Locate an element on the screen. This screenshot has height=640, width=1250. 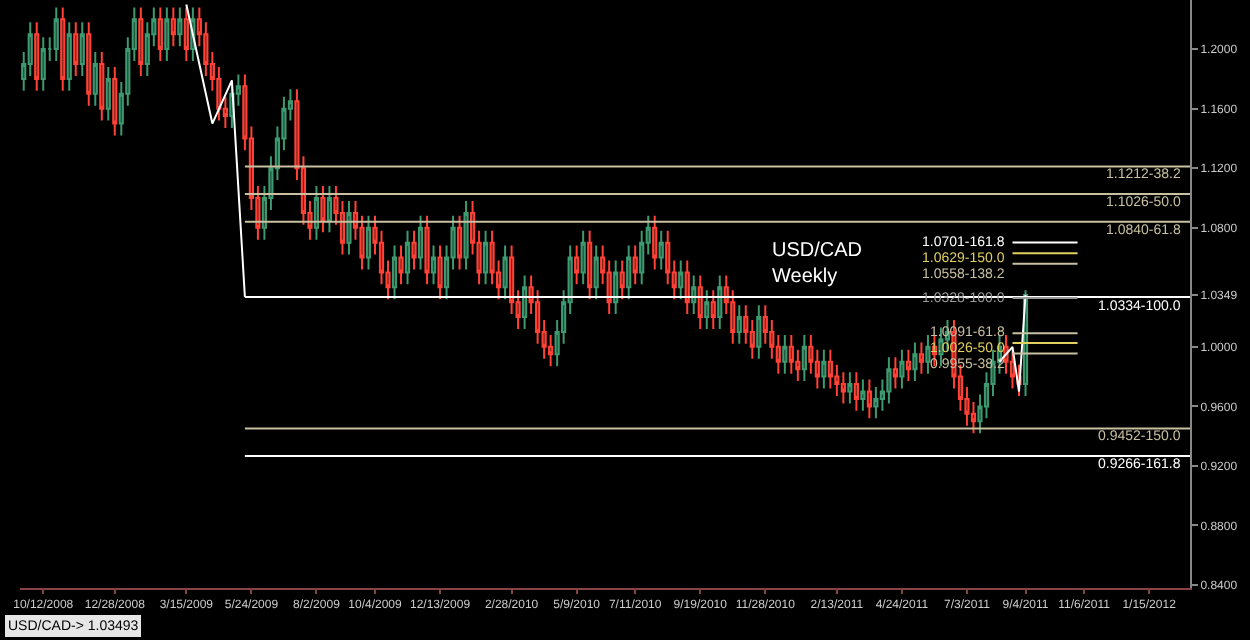
annotation: USD/CAD Weekly is located at coordinates (817, 264).